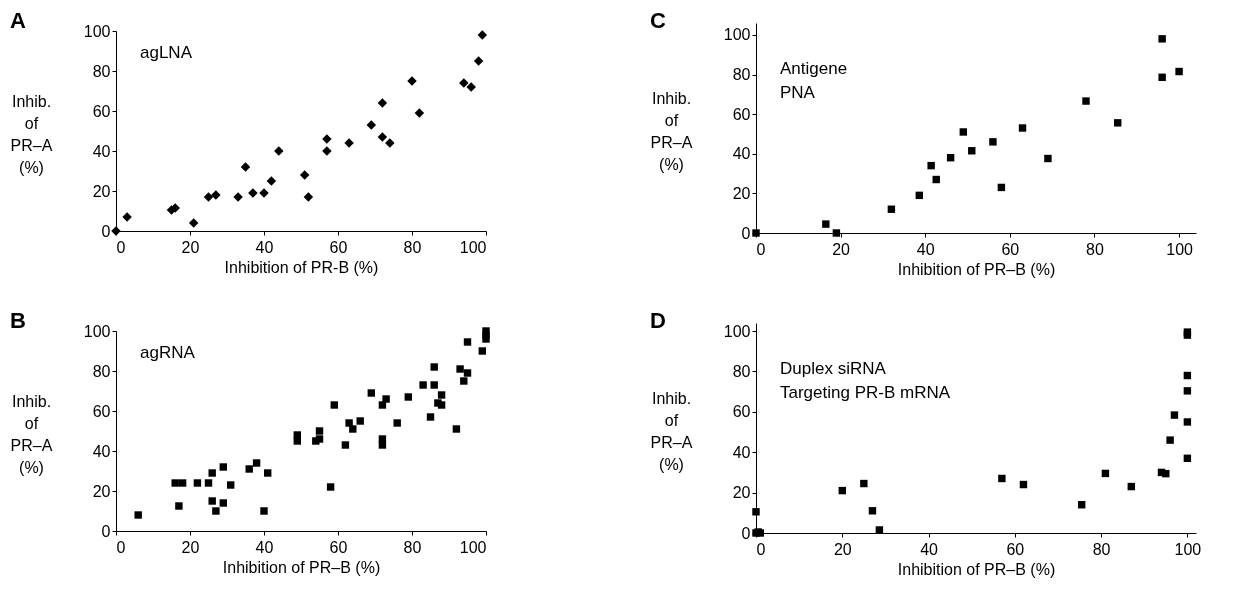  What do you see at coordinates (18, 20) in the screenshot?
I see `chart-title: A` at bounding box center [18, 20].